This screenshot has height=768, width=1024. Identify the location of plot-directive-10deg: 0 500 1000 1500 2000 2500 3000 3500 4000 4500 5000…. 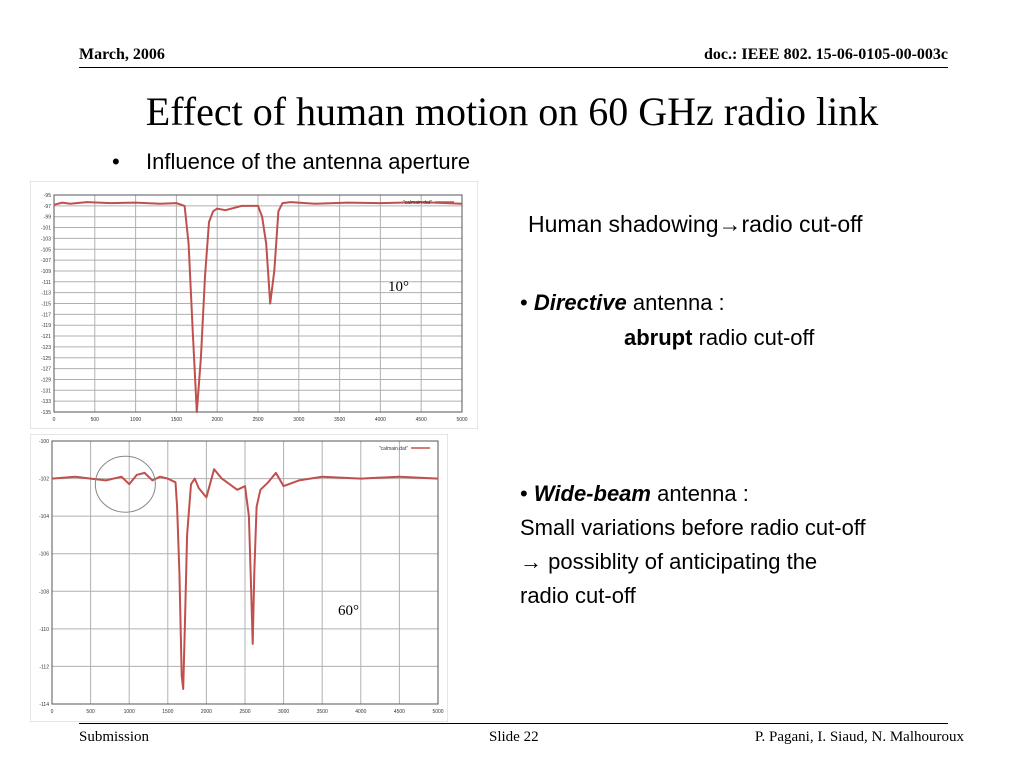
(254, 305).